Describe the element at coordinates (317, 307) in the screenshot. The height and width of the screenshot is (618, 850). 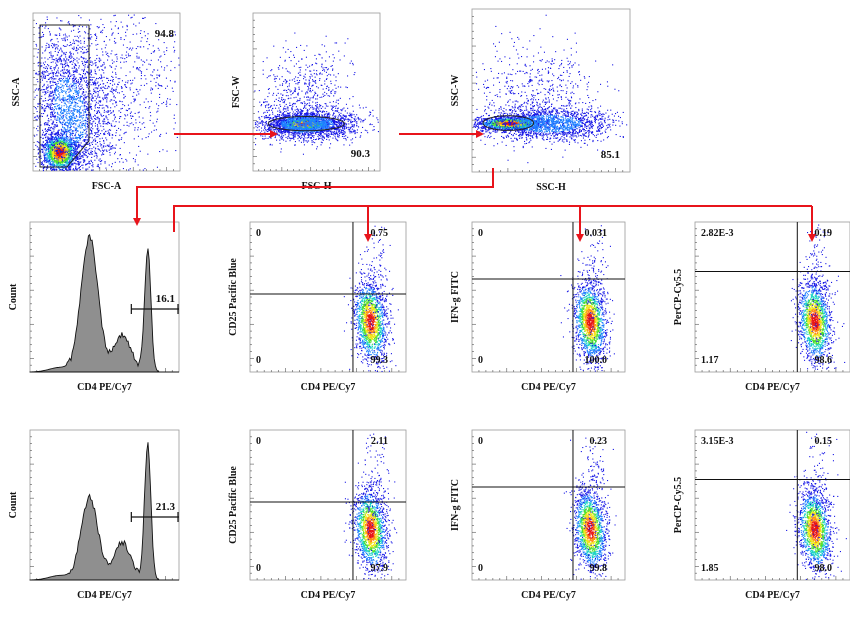
I see `panel-cd25-row1: CD4 PE/Cy7 CD25 Pacific Blue 0 0.75 0 99.3` at that location.